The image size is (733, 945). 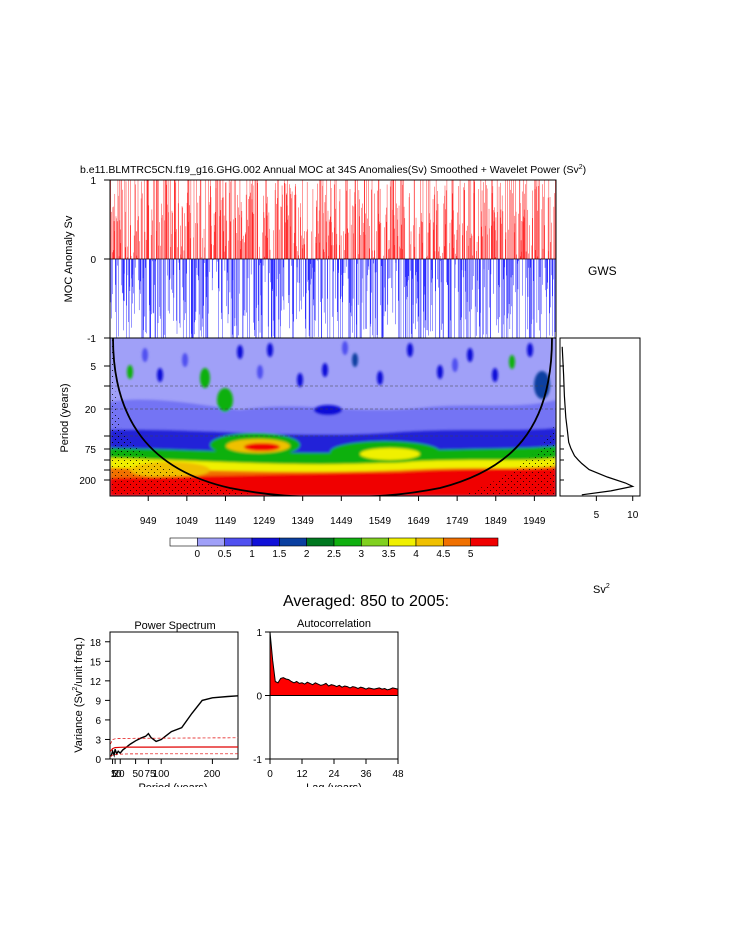 I want to click on autocorrelation-y-tick-label: 0, so click(x=259, y=697).